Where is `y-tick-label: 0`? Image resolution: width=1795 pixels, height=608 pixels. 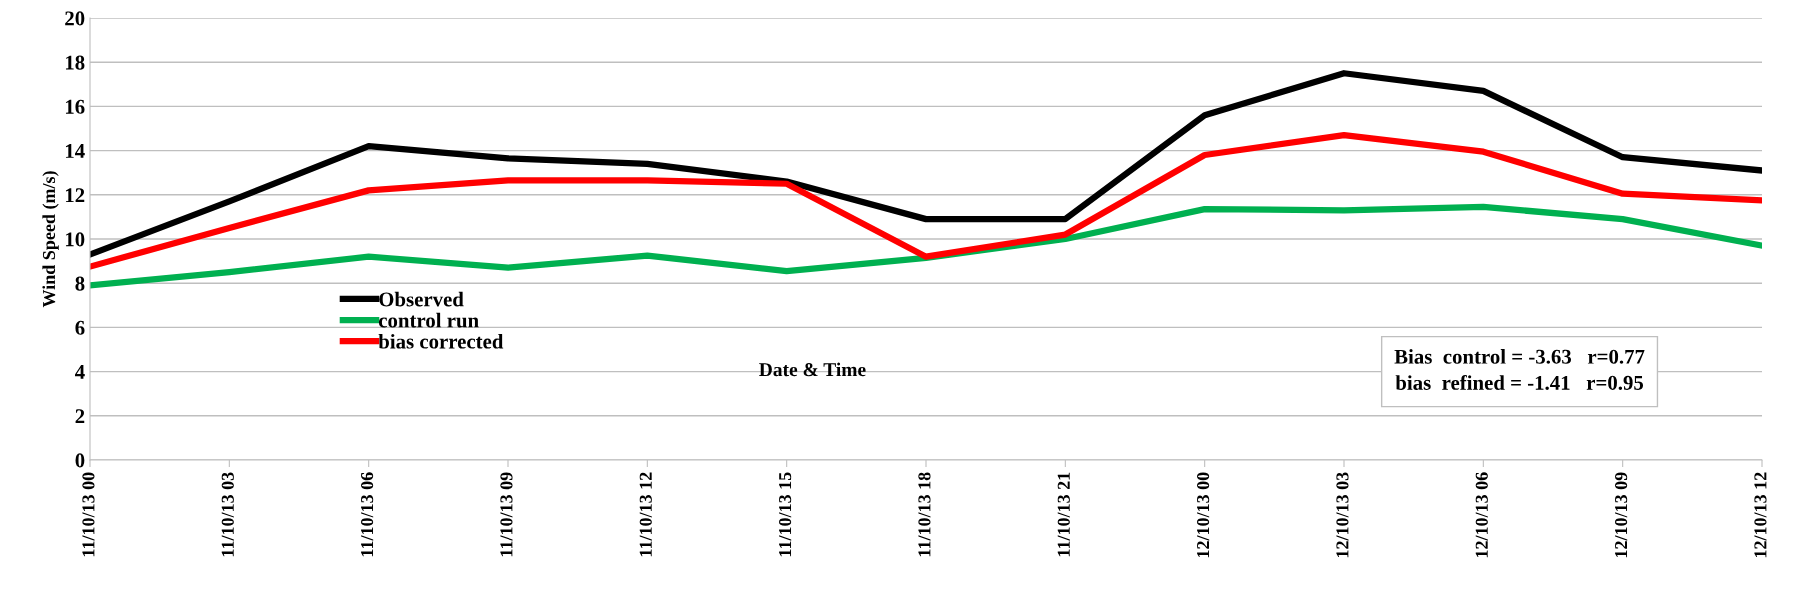 y-tick-label: 0 is located at coordinates (80, 460).